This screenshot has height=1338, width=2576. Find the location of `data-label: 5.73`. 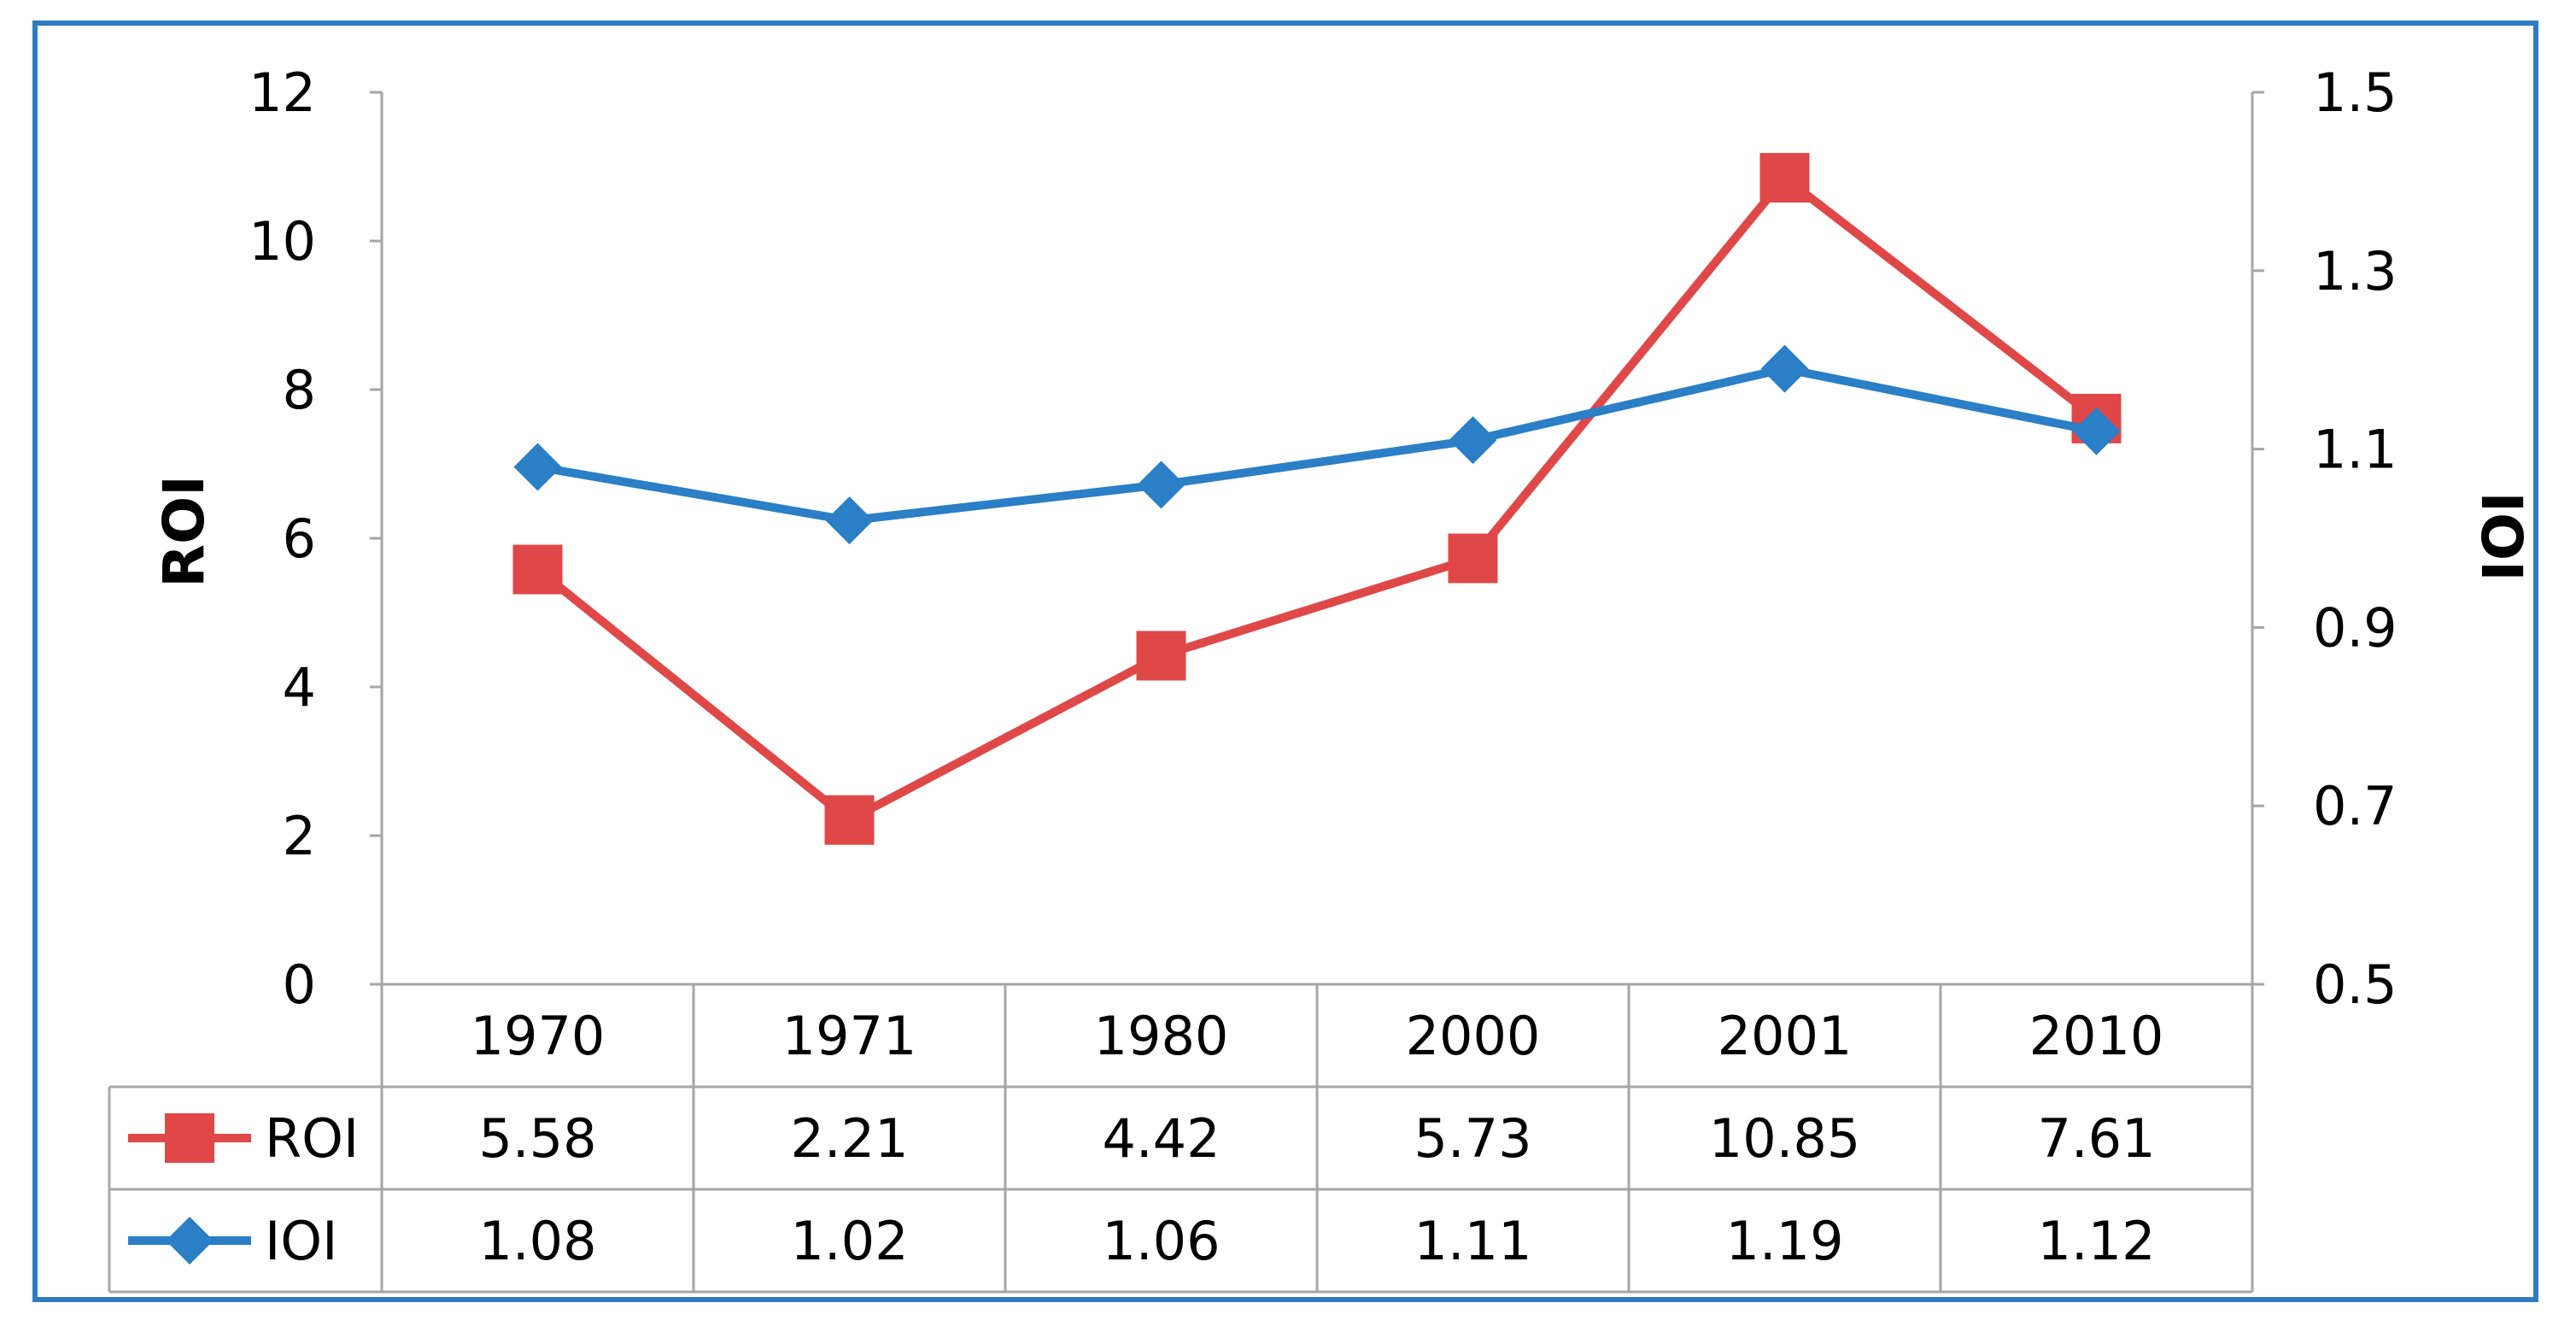

data-label: 5.73 is located at coordinates (1472, 1138).